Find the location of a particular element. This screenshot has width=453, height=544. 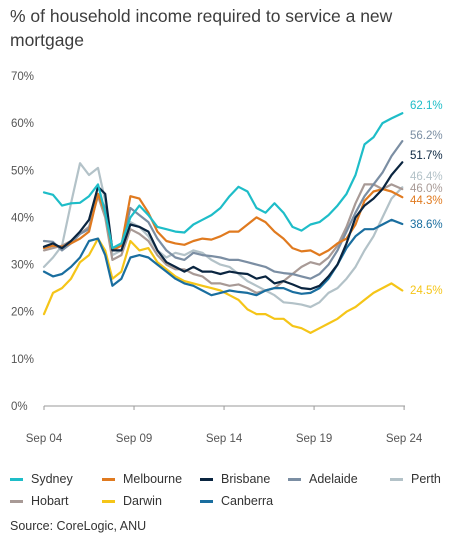

y-tick-label: 50% is located at coordinates (22, 171).